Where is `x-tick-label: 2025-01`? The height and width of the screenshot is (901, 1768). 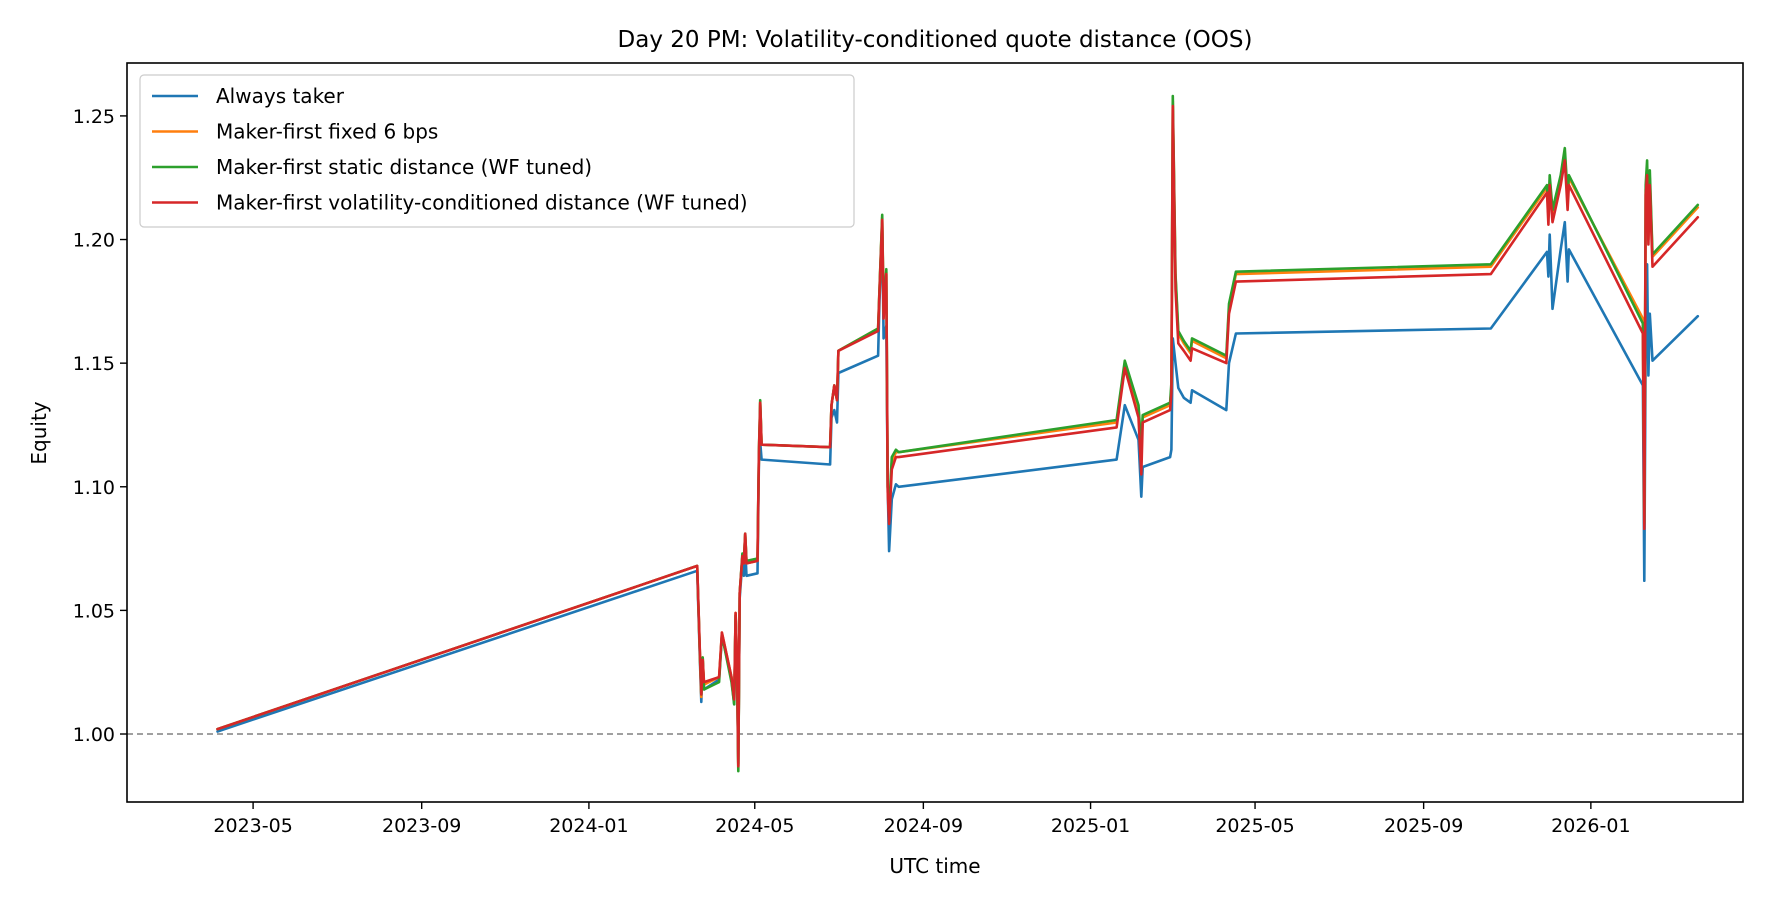 x-tick-label: 2025-01 is located at coordinates (1090, 826).